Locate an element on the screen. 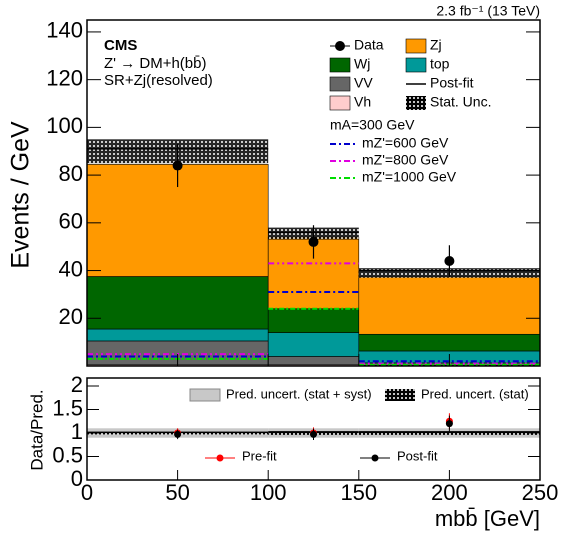 The image size is (568, 540). y-axis-title: Events / GeV is located at coordinates (21, 195).